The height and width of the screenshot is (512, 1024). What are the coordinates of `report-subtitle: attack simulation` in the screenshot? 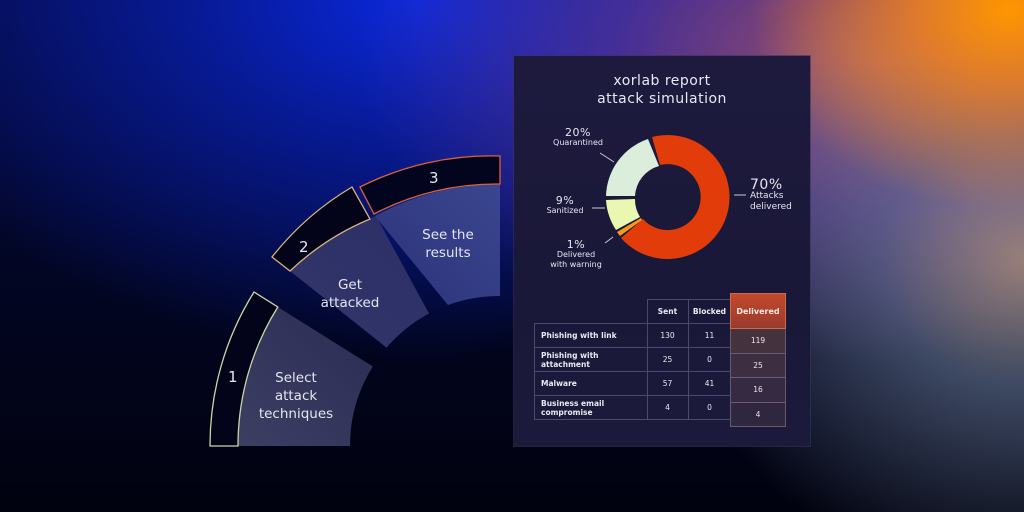 It's located at (662, 99).